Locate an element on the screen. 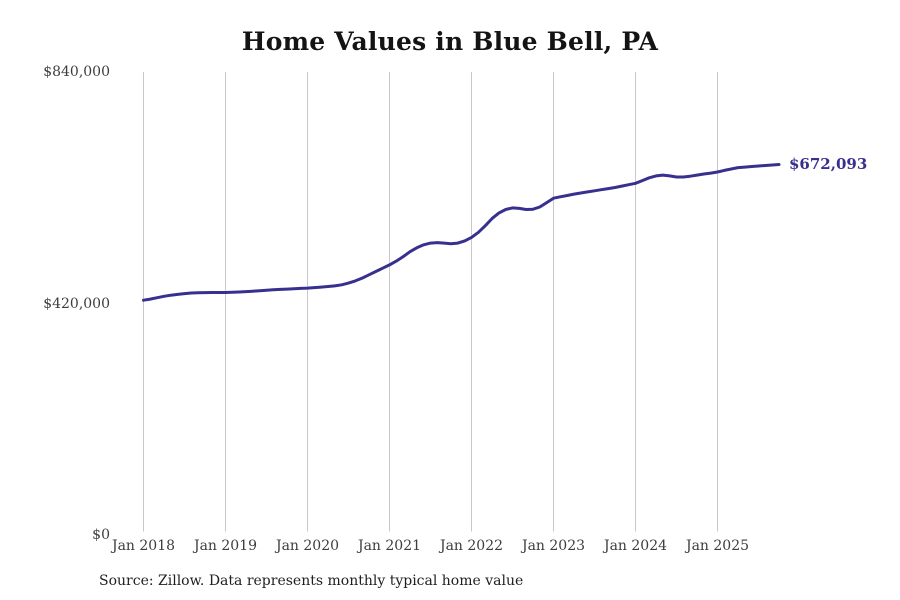 This screenshot has height=600, width=900. latest-value-label: $672,093 is located at coordinates (828, 163).